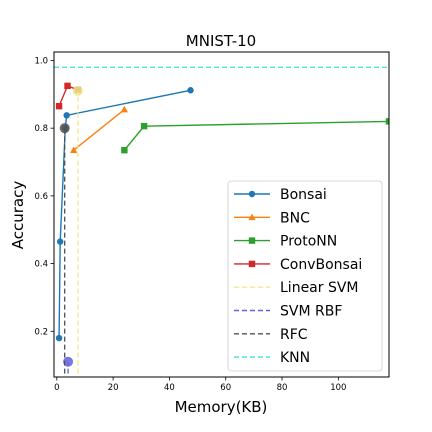 This screenshot has width=432, height=432. I want to click on rfc-point, so click(64, 128).